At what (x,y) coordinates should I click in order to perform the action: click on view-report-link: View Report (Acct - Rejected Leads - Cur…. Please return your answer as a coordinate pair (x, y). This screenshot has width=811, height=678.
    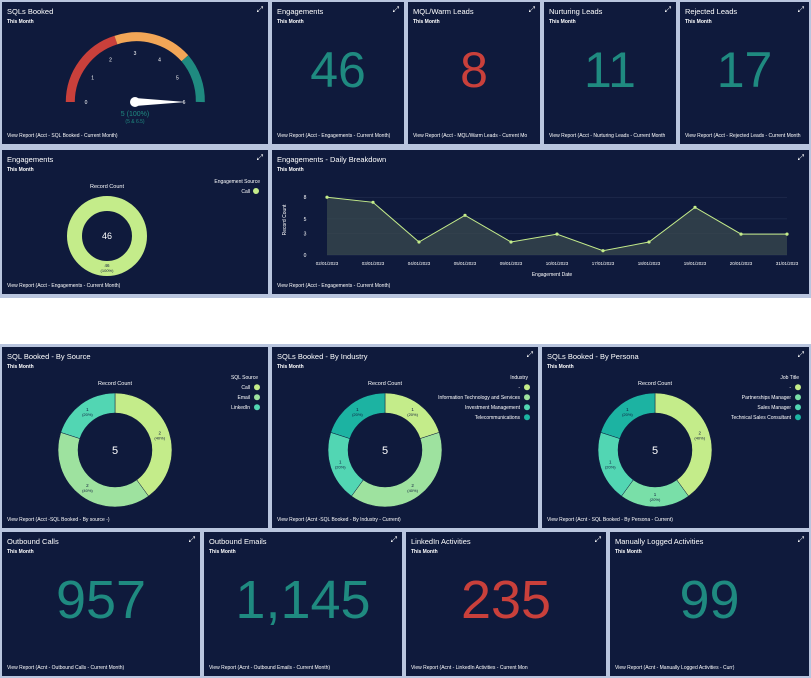
    Looking at the image, I should click on (743, 136).